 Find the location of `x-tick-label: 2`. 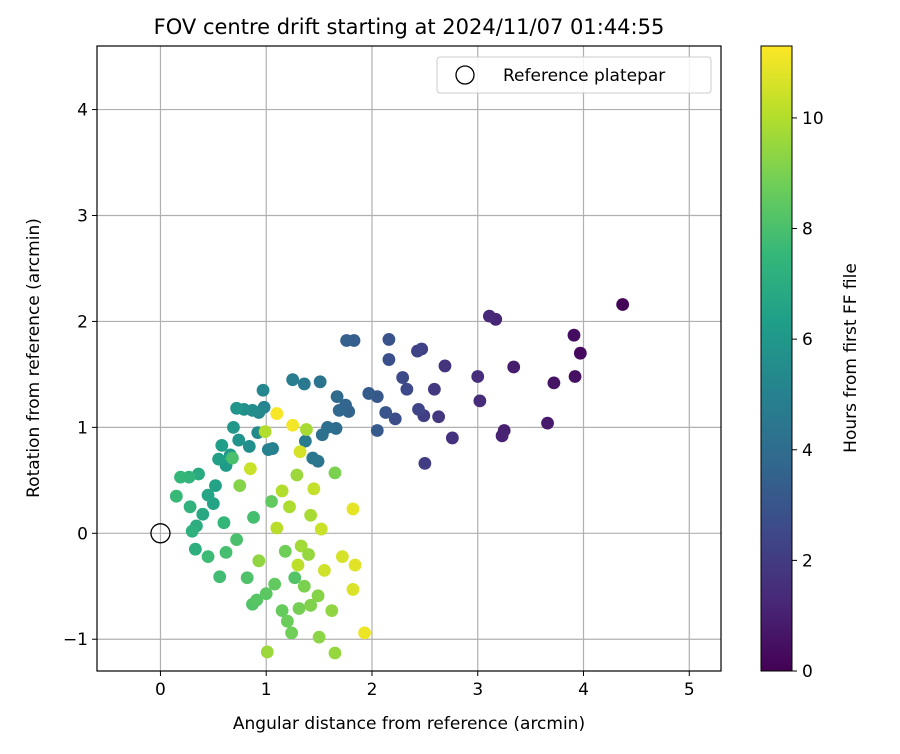

x-tick-label: 2 is located at coordinates (372, 690).